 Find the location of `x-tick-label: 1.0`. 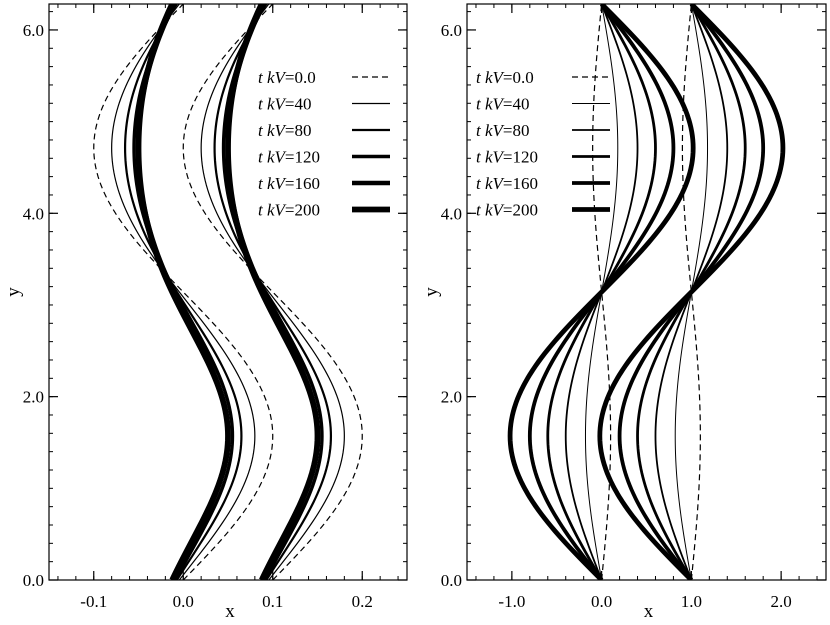

x-tick-label: 1.0 is located at coordinates (691, 601).